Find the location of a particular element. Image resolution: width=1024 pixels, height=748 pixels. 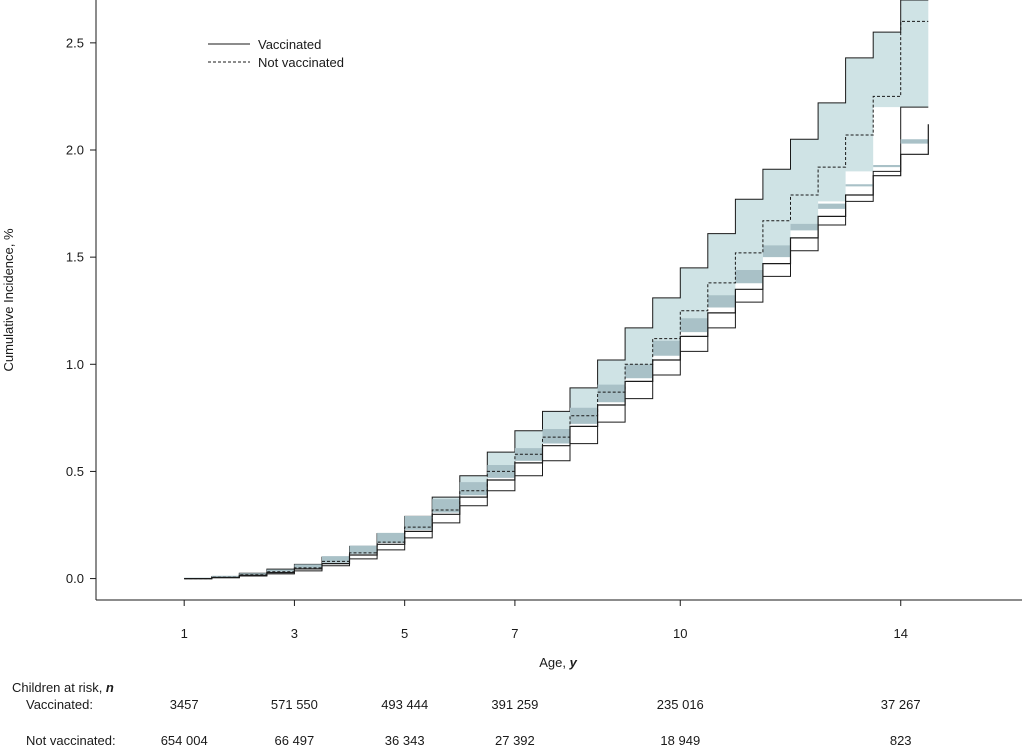

x-axis-title: Age, y is located at coordinates (558, 662).